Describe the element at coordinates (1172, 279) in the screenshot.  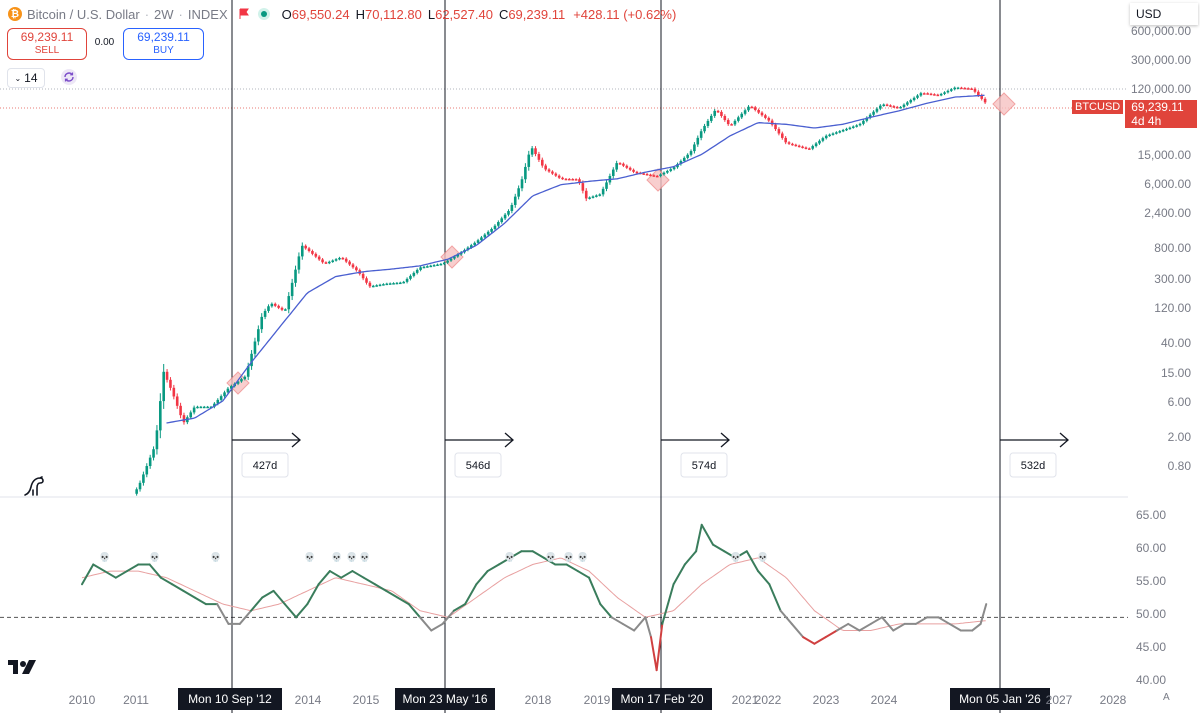
I see `price-axis-label: 300.00` at that location.